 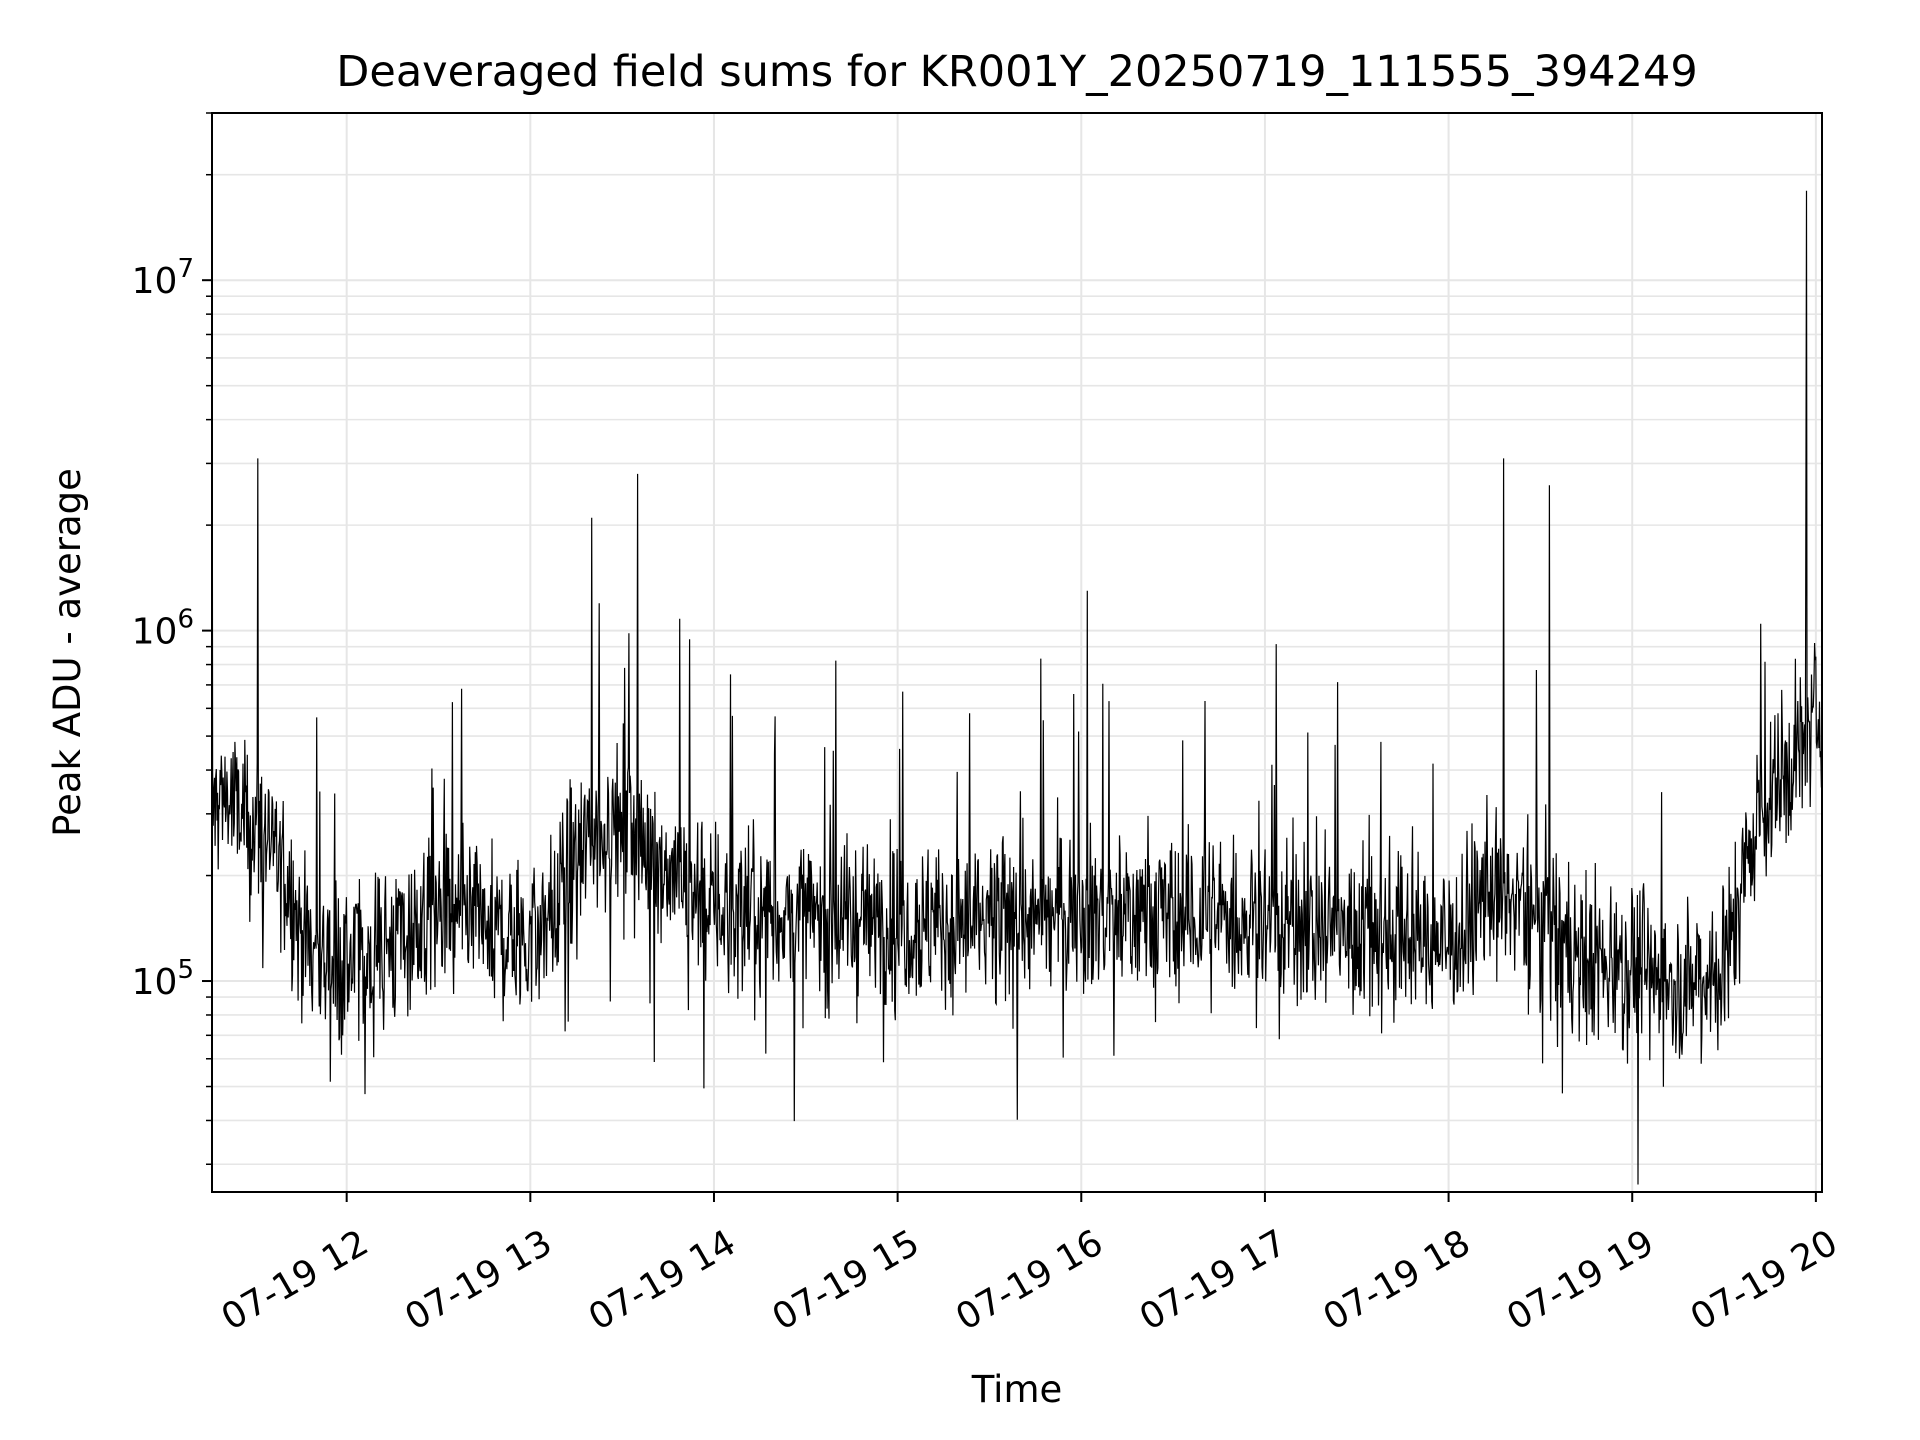 What do you see at coordinates (1017, 1389) in the screenshot?
I see `x-axis-label: Time` at bounding box center [1017, 1389].